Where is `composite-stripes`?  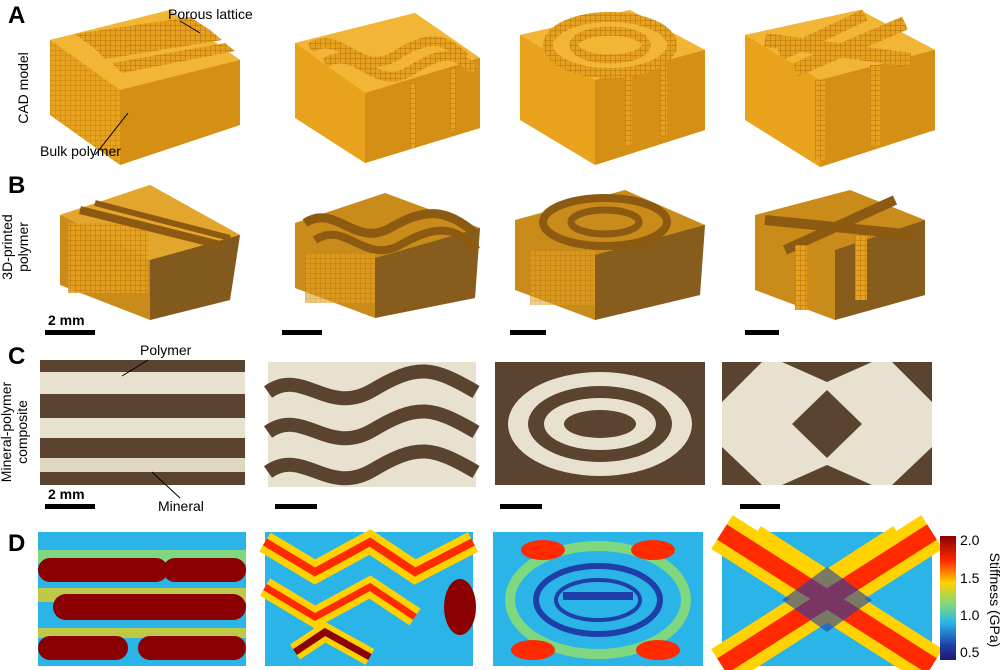 composite-stripes is located at coordinates (142, 422).